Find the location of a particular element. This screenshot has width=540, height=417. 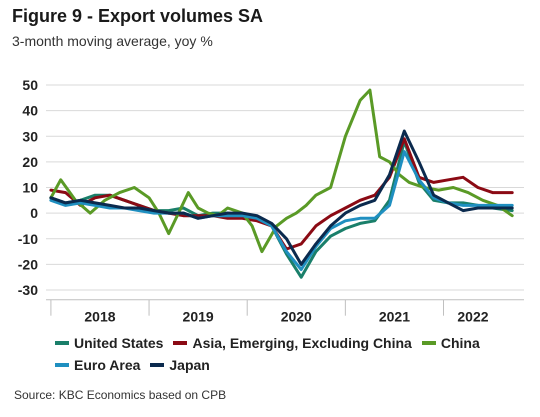

legend-label: Japan is located at coordinates (189, 365).